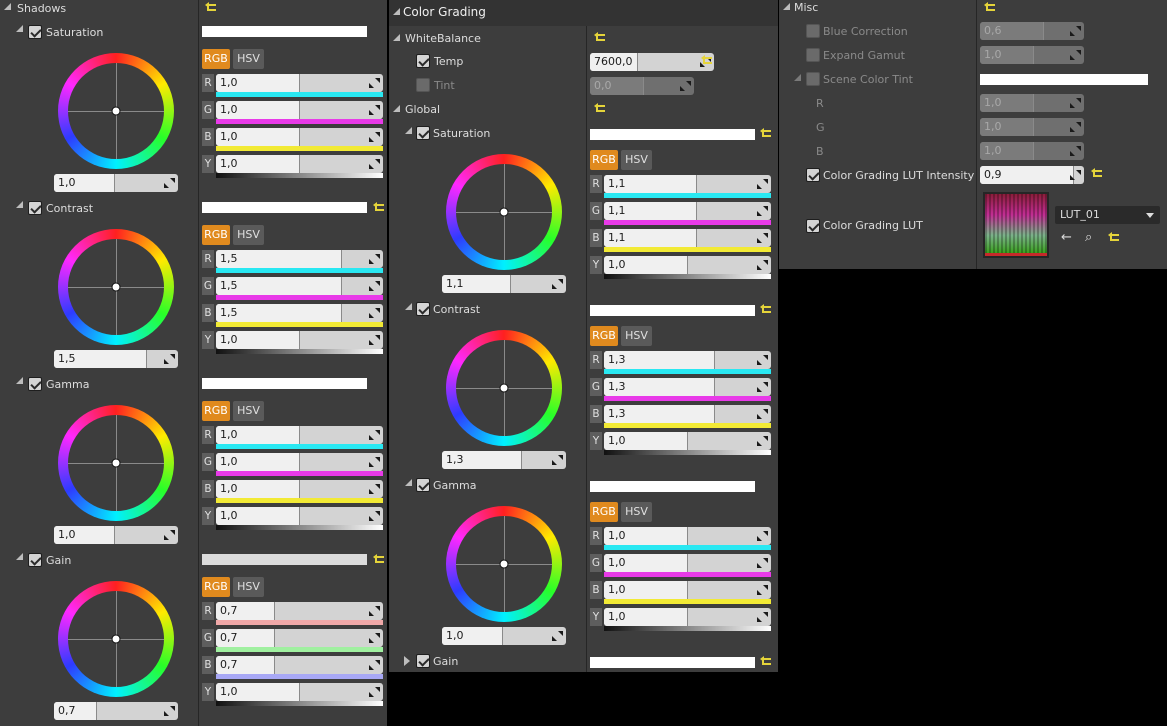  I want to click on use-selected-arrow-icon: ←, so click(1066, 237).